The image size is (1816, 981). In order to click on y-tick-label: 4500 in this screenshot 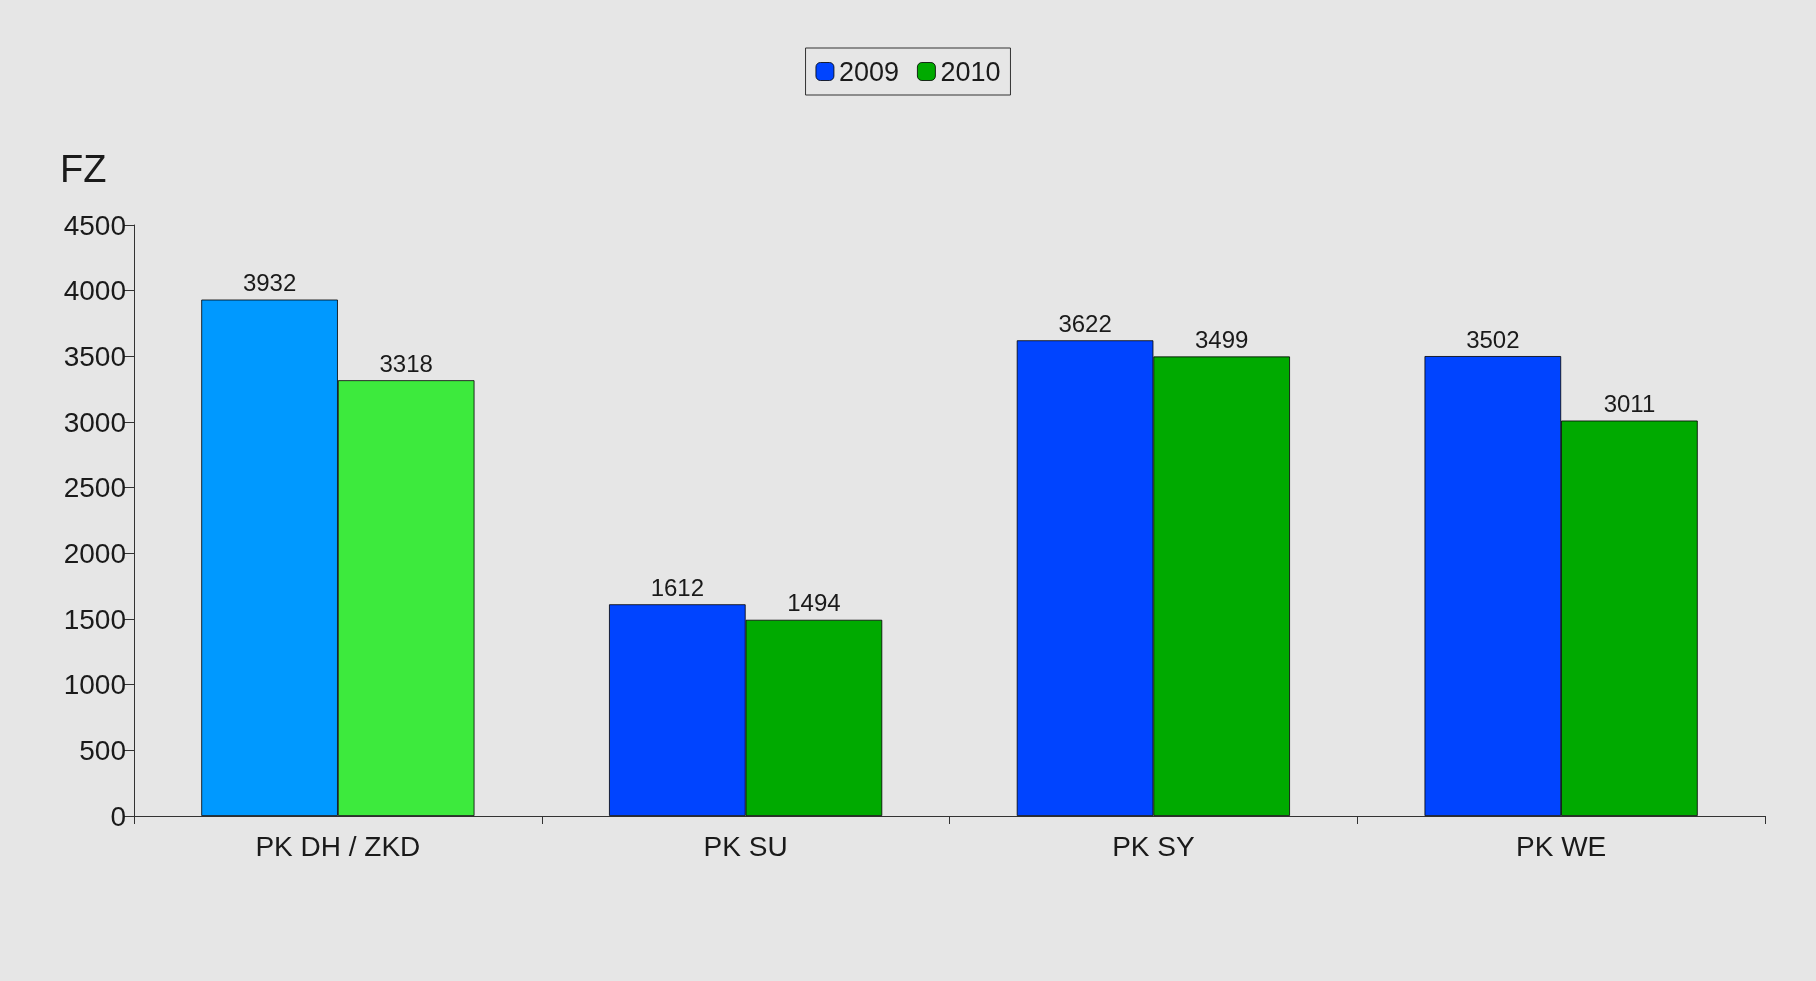, I will do `click(94, 225)`.